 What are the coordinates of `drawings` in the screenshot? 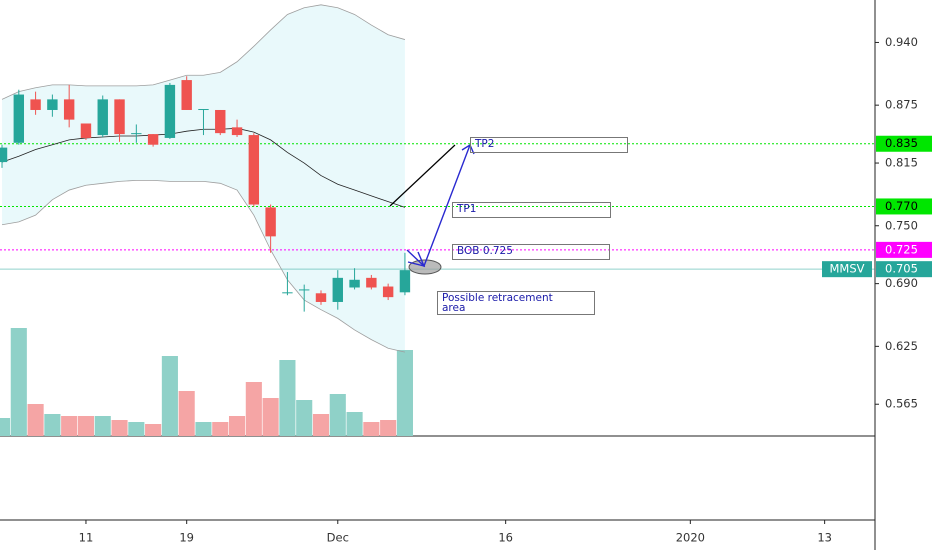 It's located at (432, 209).